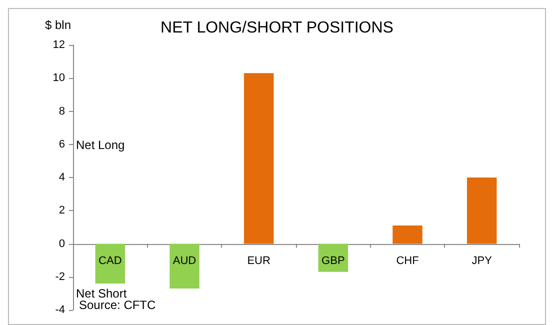 Image resolution: width=554 pixels, height=325 pixels. What do you see at coordinates (482, 260) in the screenshot?
I see `x-tick-label: JPY` at bounding box center [482, 260].